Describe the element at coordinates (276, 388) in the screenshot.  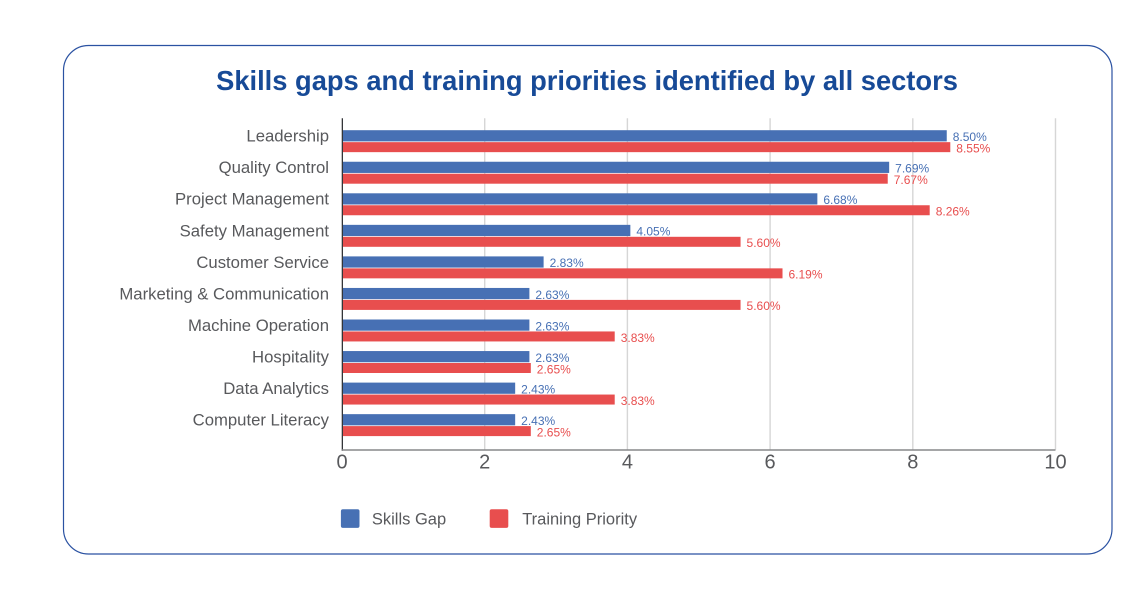
I see `svg-text: Data Analytics` at that location.